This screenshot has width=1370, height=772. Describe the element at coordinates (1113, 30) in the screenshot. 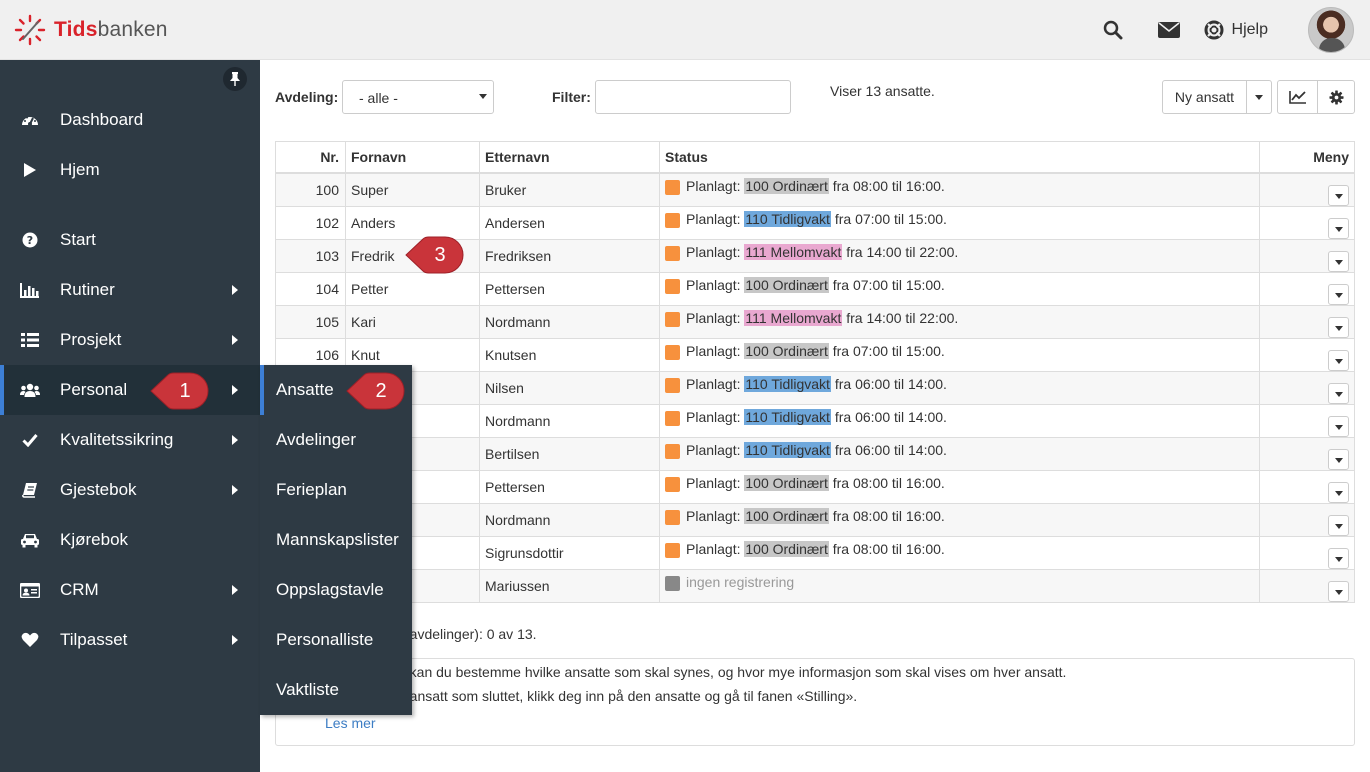

I see `search-icon` at that location.